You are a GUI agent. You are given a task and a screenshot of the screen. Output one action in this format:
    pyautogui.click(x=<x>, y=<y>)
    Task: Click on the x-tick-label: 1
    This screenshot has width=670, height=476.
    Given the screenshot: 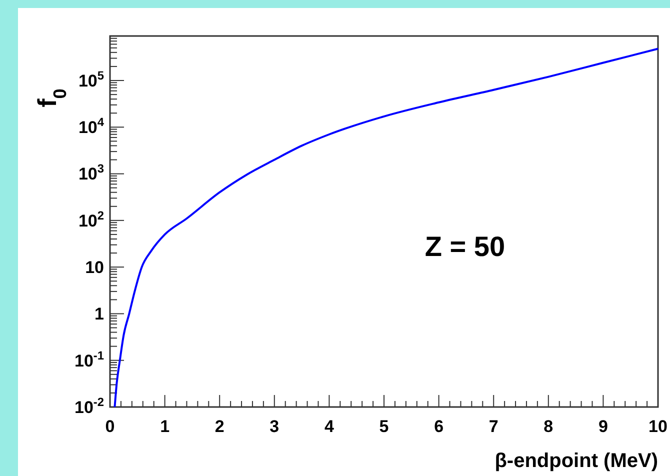 What is the action you would take?
    pyautogui.click(x=165, y=426)
    